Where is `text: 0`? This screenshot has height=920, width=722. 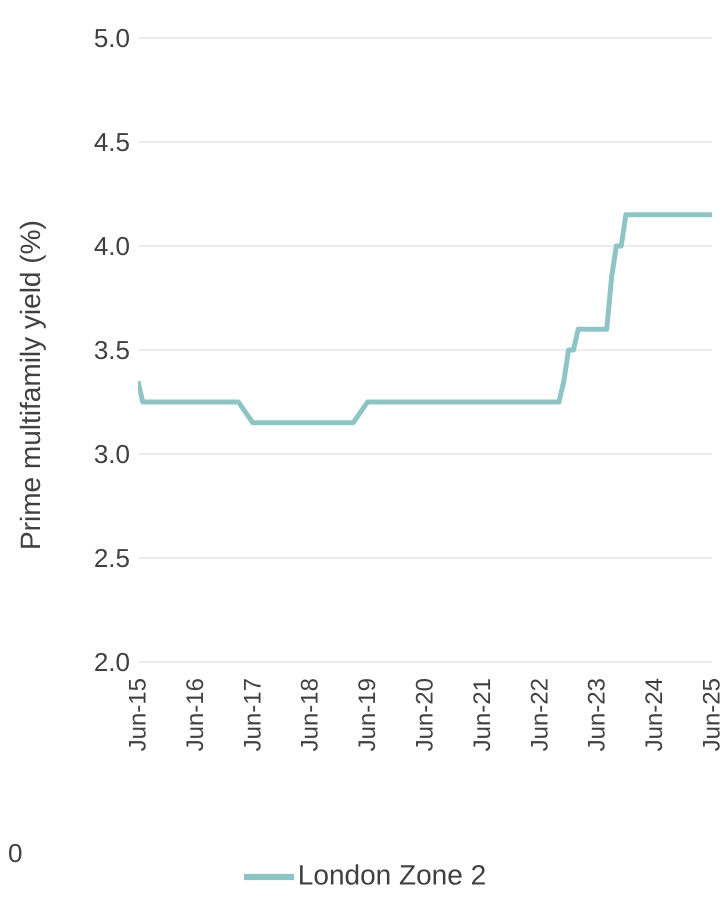 text: 0 is located at coordinates (15, 853).